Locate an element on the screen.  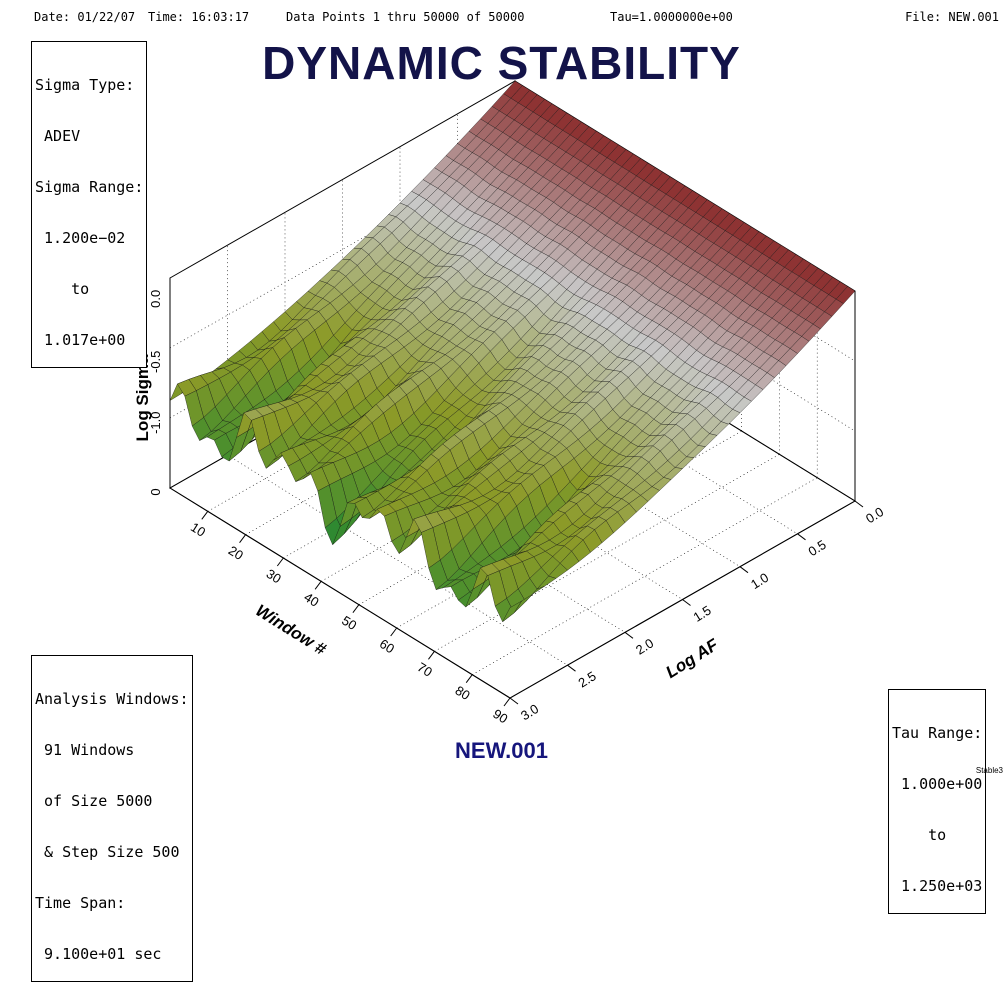
header-tau: Tau=1.0000000e+00 is located at coordinates (671, 17).